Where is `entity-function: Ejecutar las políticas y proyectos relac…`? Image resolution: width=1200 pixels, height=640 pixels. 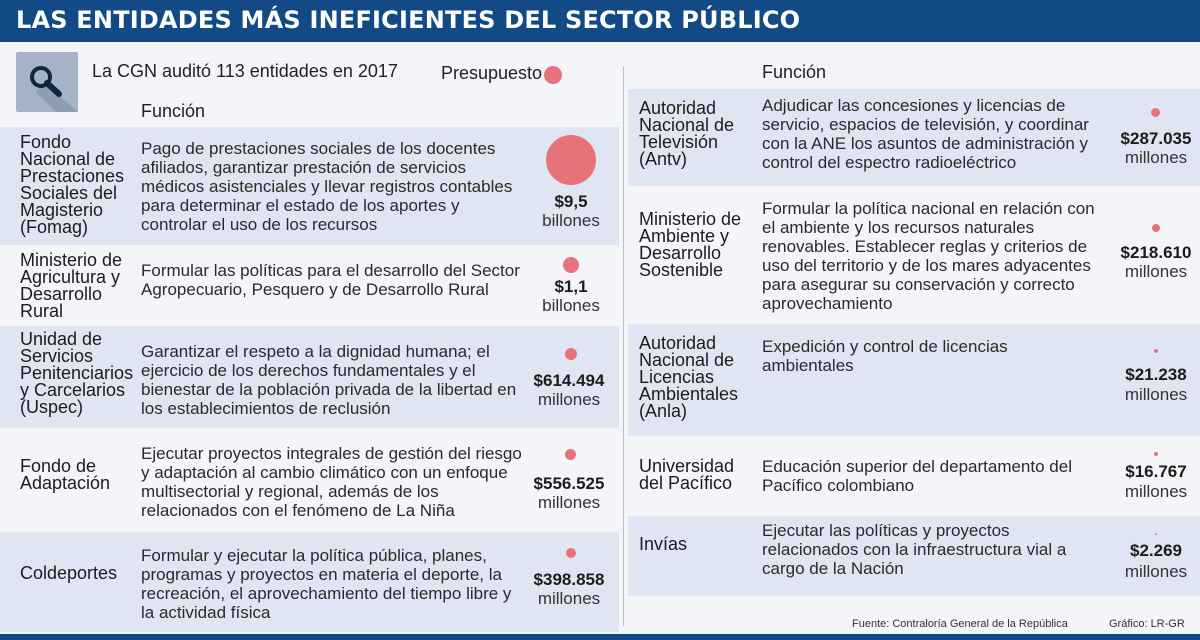
entity-function: Ejecutar las políticas y proyectos relac… is located at coordinates (914, 549).